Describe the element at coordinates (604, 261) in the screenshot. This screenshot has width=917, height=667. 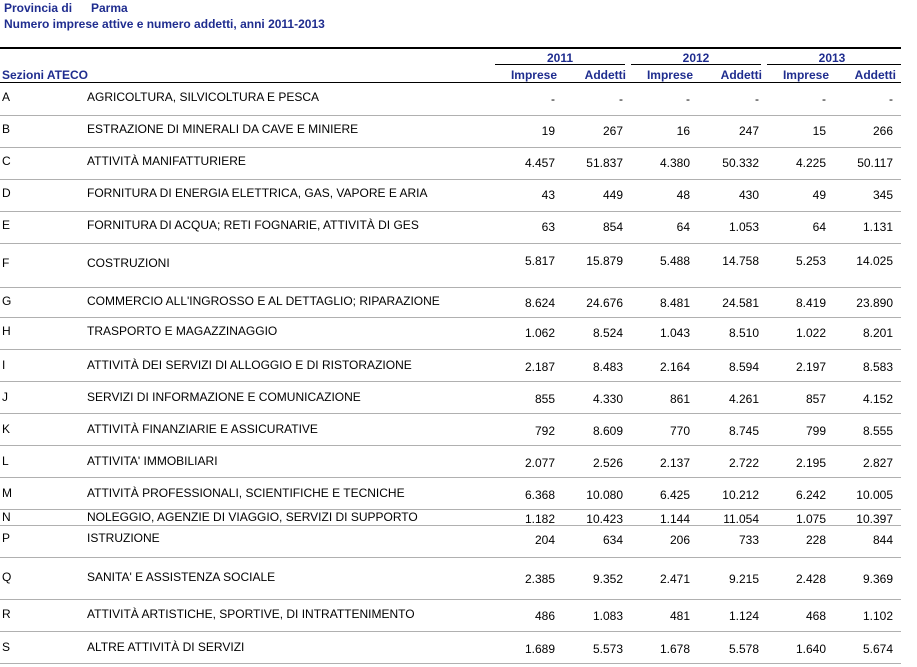
I see `row-value: 15.879` at that location.